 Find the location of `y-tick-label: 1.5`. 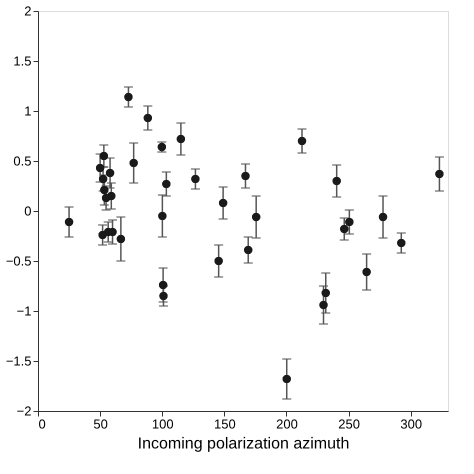

y-tick-label: 1.5 is located at coordinates (22, 61).